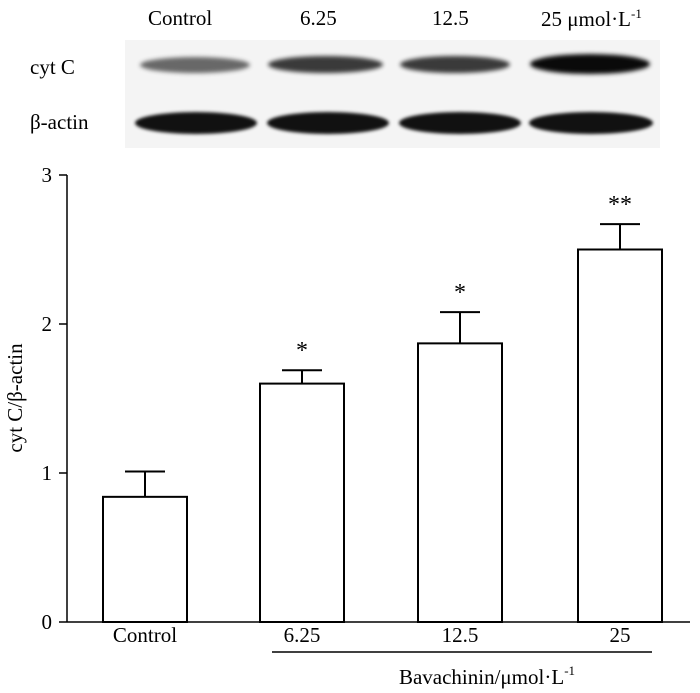 The image size is (700, 693). Describe the element at coordinates (318, 18) in the screenshot. I see `blot-lane-label-6-25: 6.25` at that location.